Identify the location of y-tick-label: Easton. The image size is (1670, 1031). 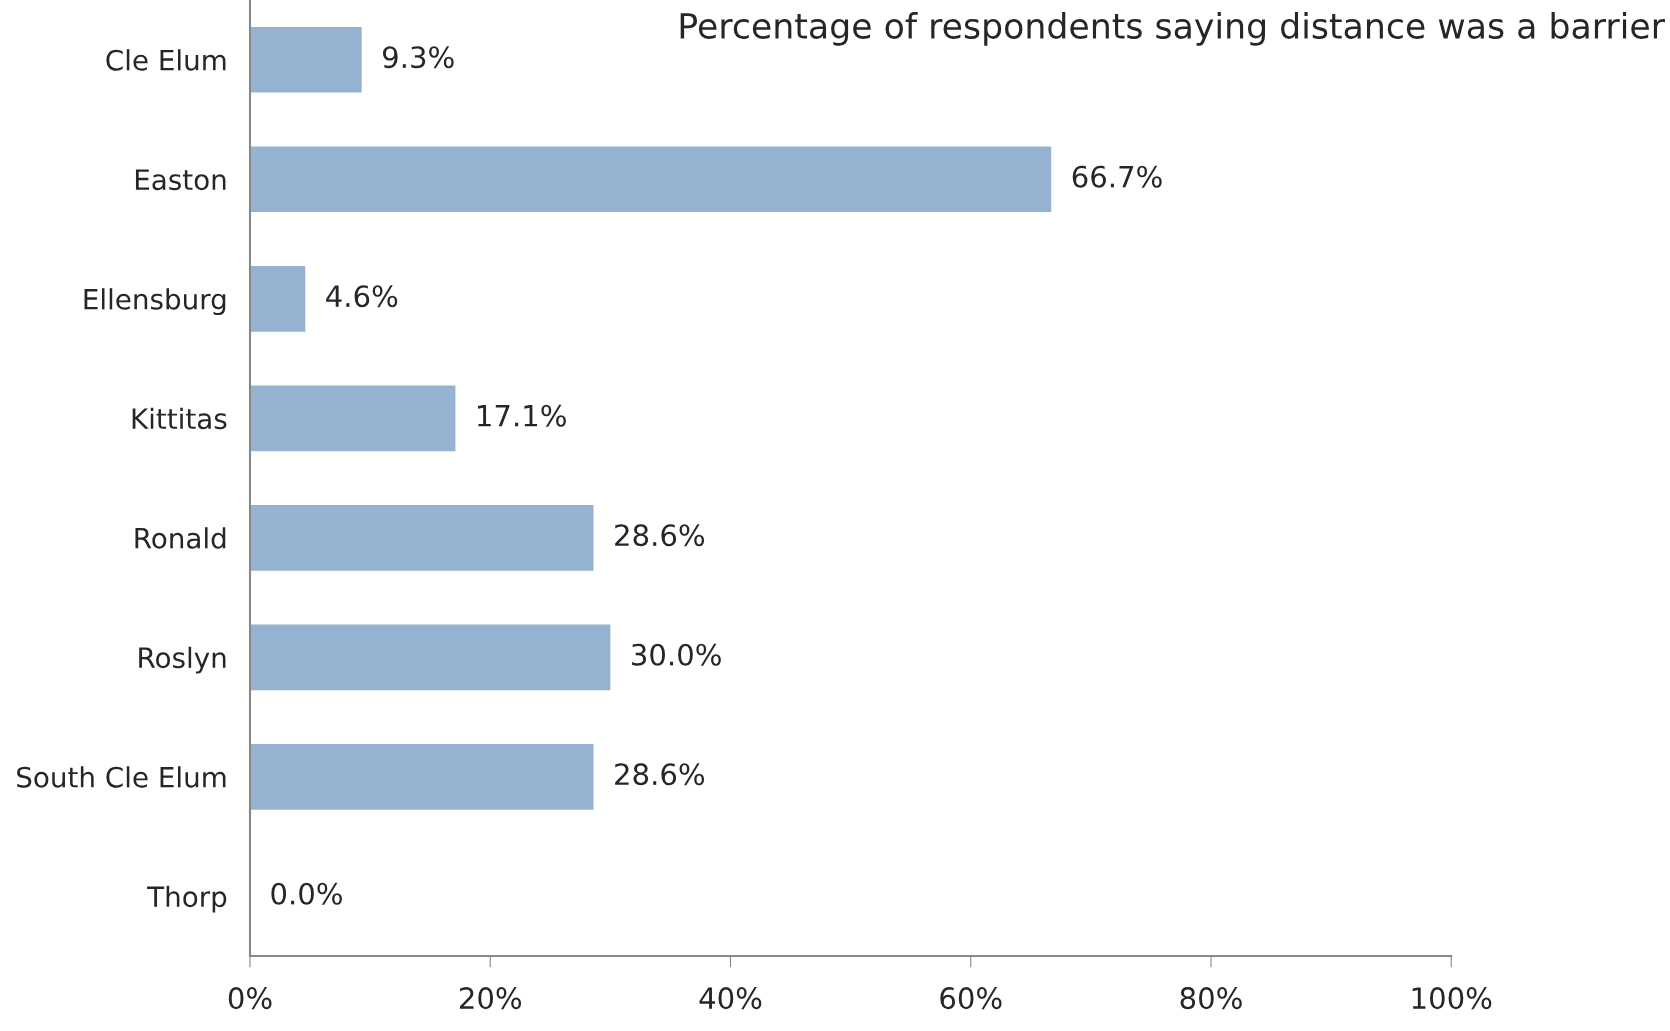
(180, 180).